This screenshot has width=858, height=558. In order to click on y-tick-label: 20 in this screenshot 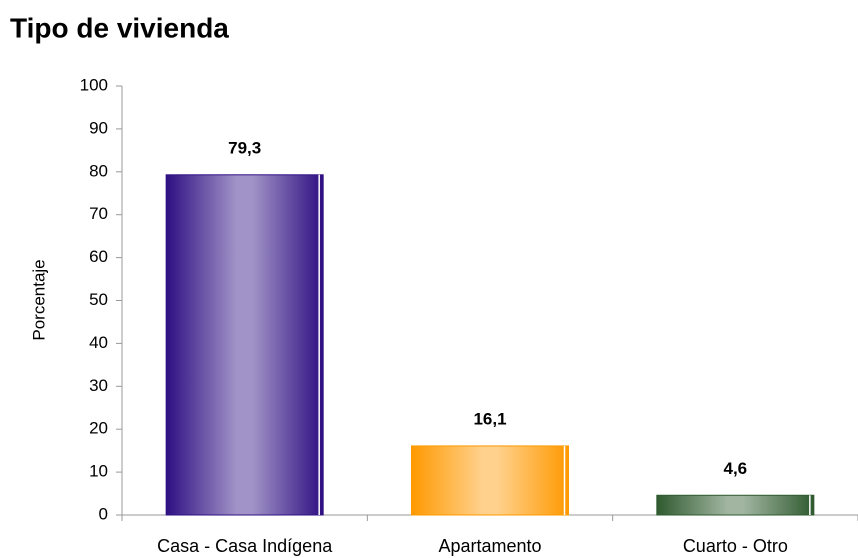, I will do `click(98, 428)`.